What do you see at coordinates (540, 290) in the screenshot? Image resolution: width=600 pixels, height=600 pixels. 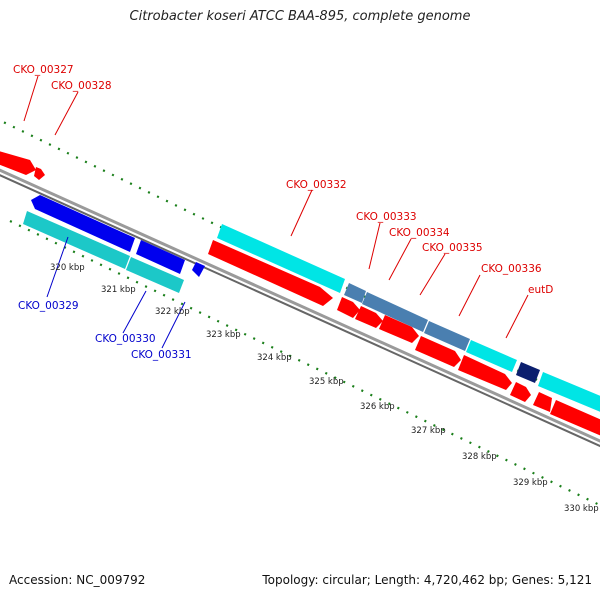 I see `label-eutd: eutD` at bounding box center [540, 290].